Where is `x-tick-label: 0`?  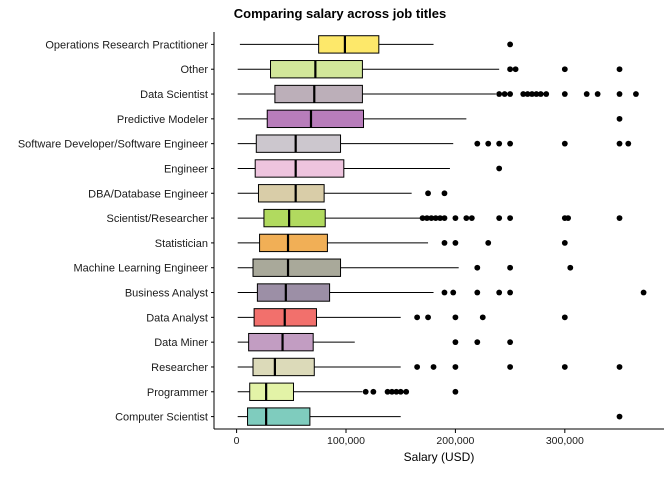
x-tick-label: 0 is located at coordinates (237, 441).